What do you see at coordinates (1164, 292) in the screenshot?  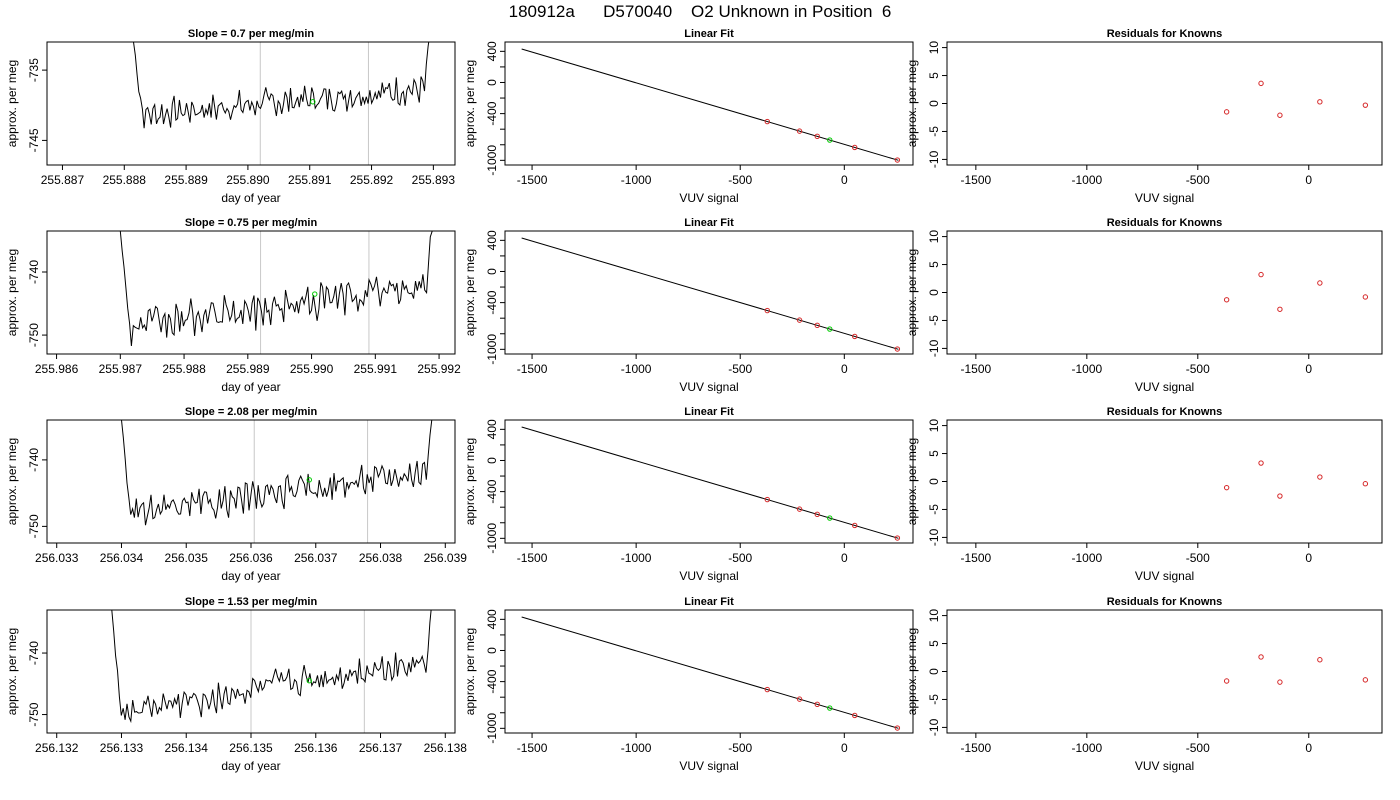 I see `residuals-2-frame` at bounding box center [1164, 292].